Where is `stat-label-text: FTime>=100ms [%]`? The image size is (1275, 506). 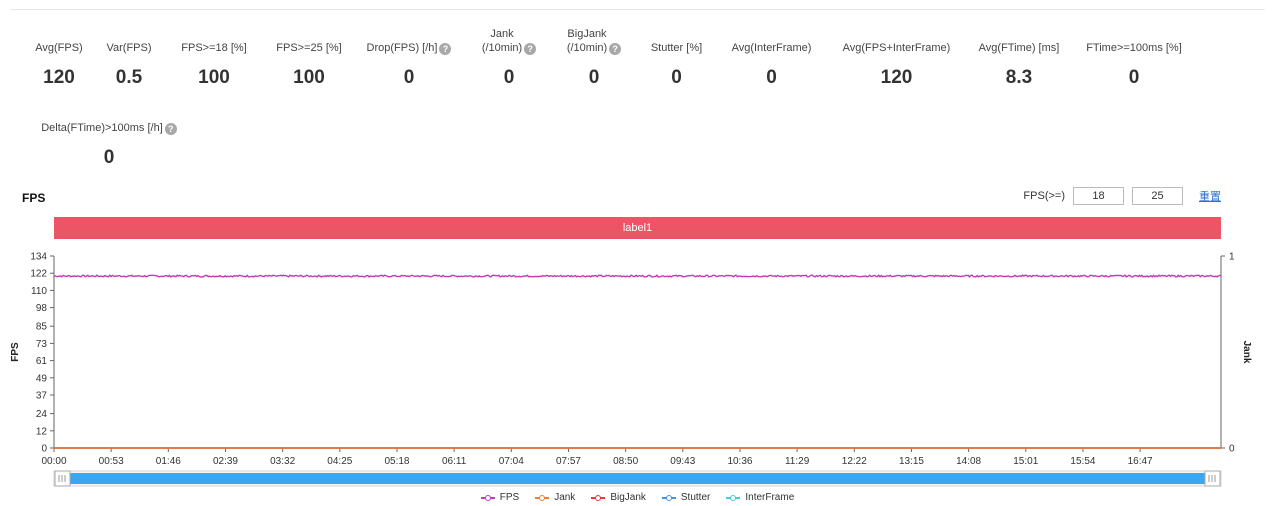
stat-label-text: FTime>=100ms [%] is located at coordinates (1134, 48).